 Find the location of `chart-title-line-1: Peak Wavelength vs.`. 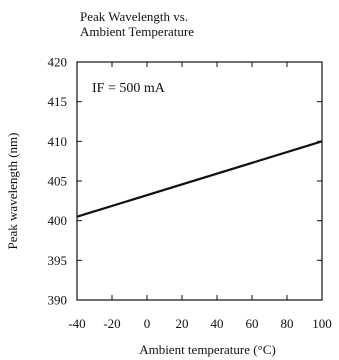

chart-title-line-1: Peak Wavelength vs. is located at coordinates (134, 16).